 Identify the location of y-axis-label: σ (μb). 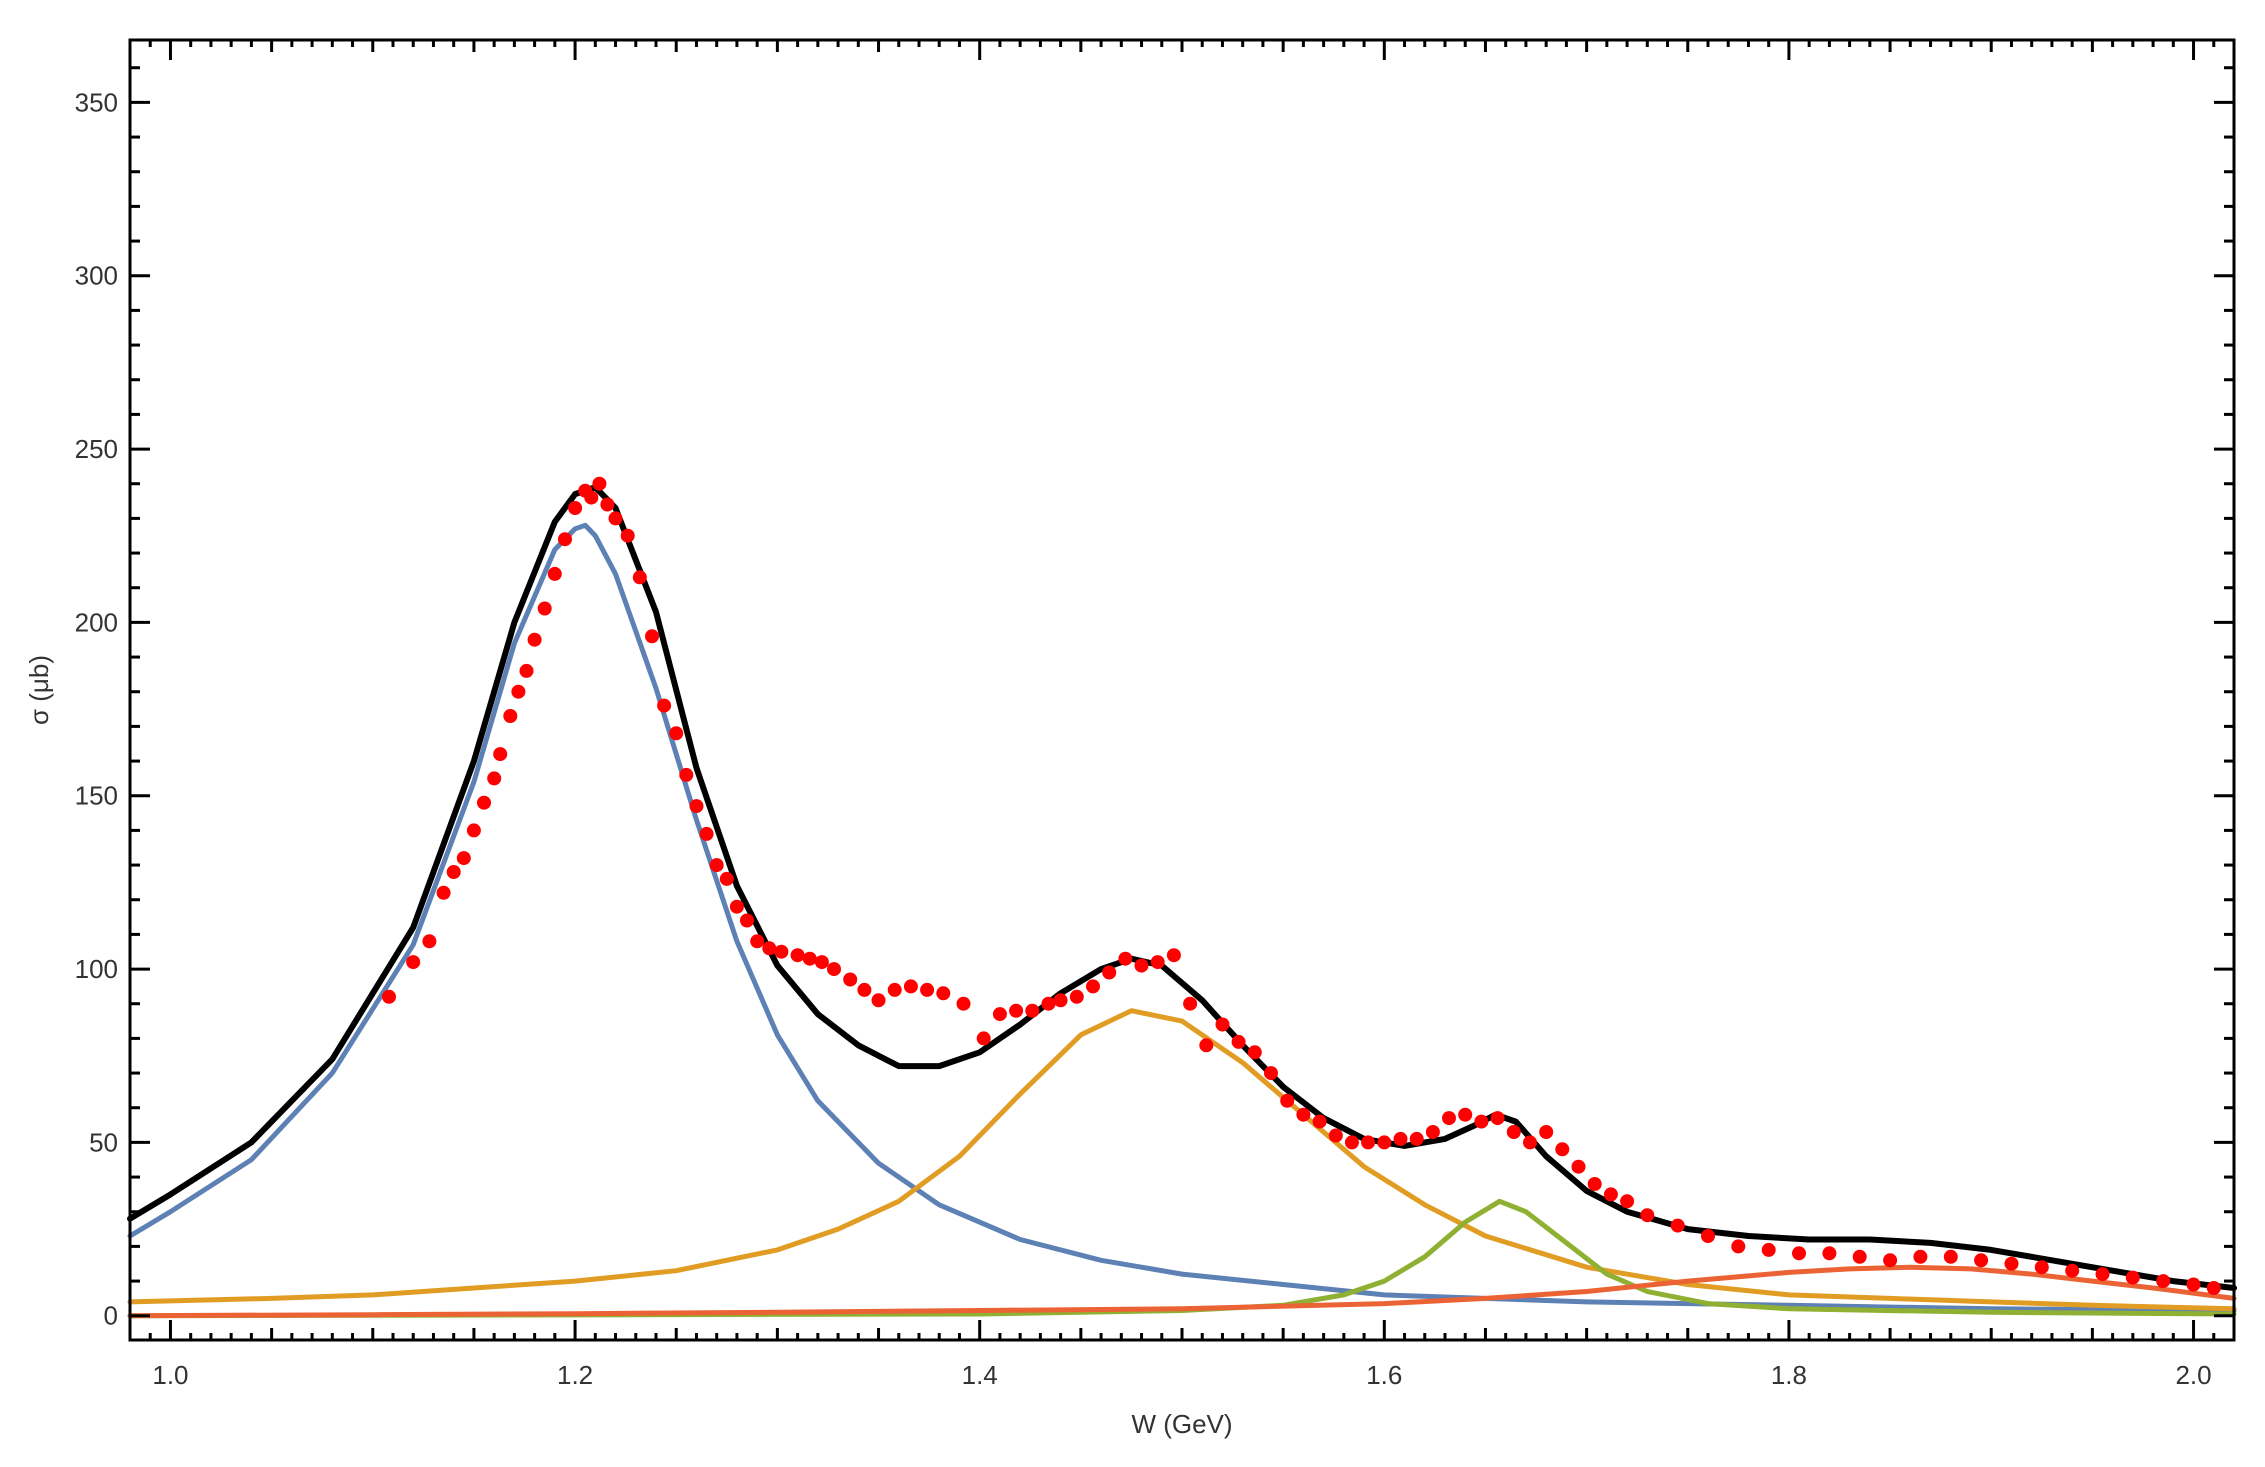
(39, 690).